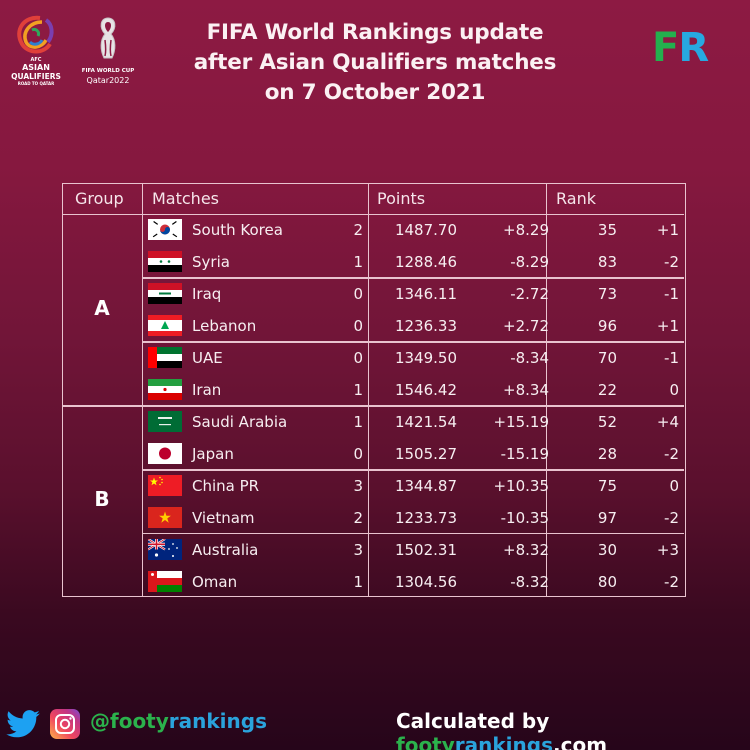 The image size is (750, 750). I want to click on title-line: on 7 October 2021, so click(375, 92).